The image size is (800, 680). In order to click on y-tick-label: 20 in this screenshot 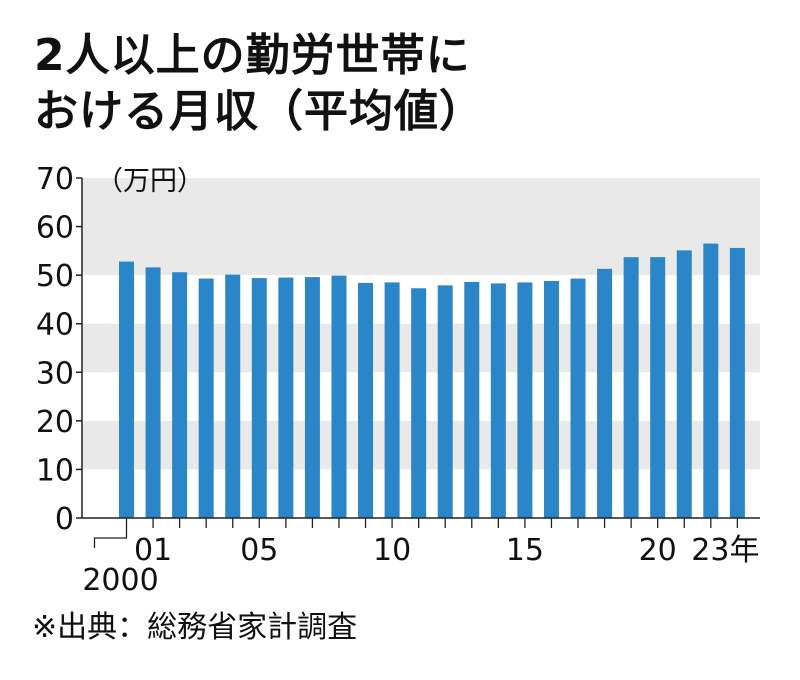, I will do `click(55, 422)`.